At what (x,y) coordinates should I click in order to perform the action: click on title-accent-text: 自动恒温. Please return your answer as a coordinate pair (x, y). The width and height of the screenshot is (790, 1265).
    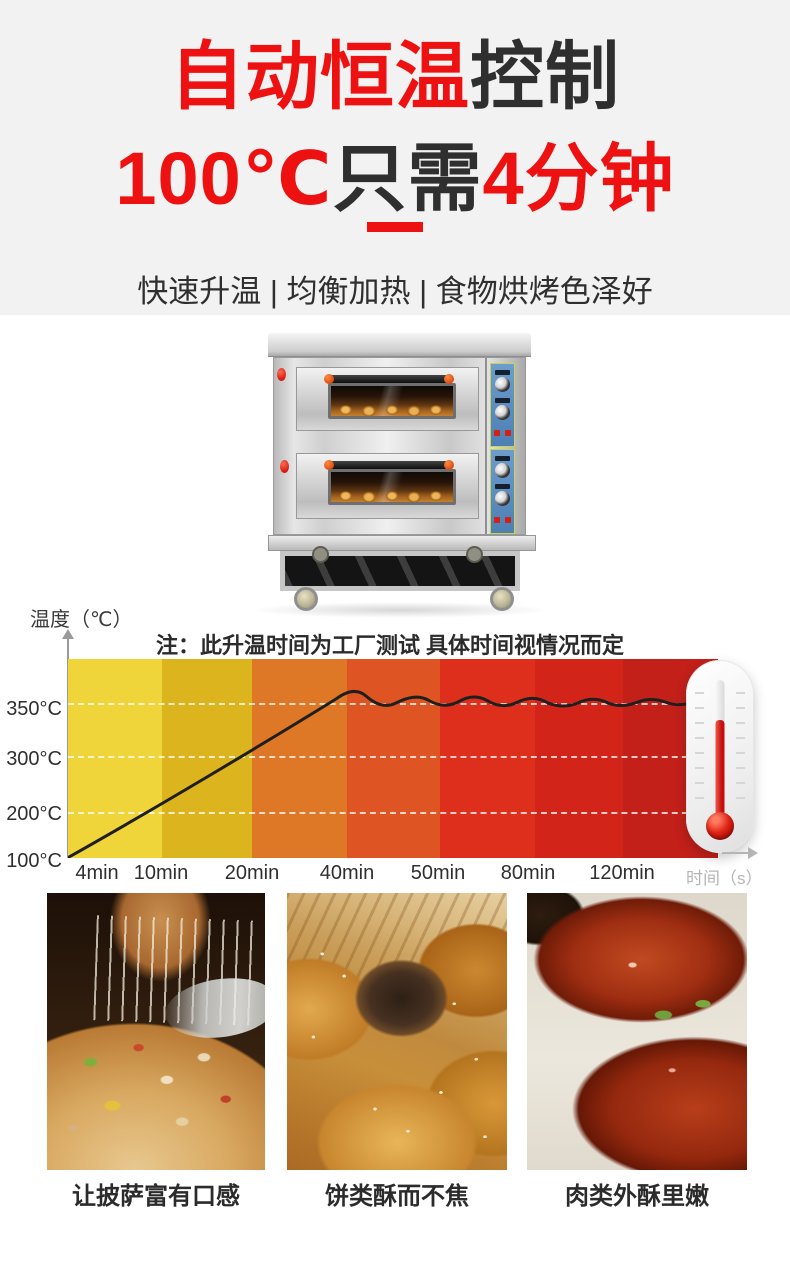
    Looking at the image, I should click on (320, 76).